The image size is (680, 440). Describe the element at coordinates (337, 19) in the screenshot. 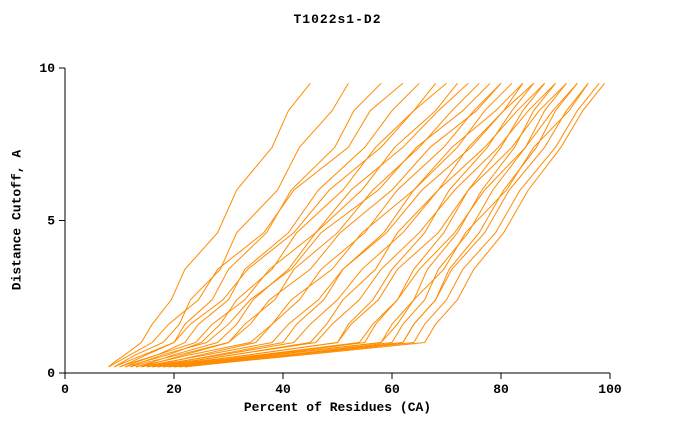

I see `plot-title: T1022s1-D2` at that location.